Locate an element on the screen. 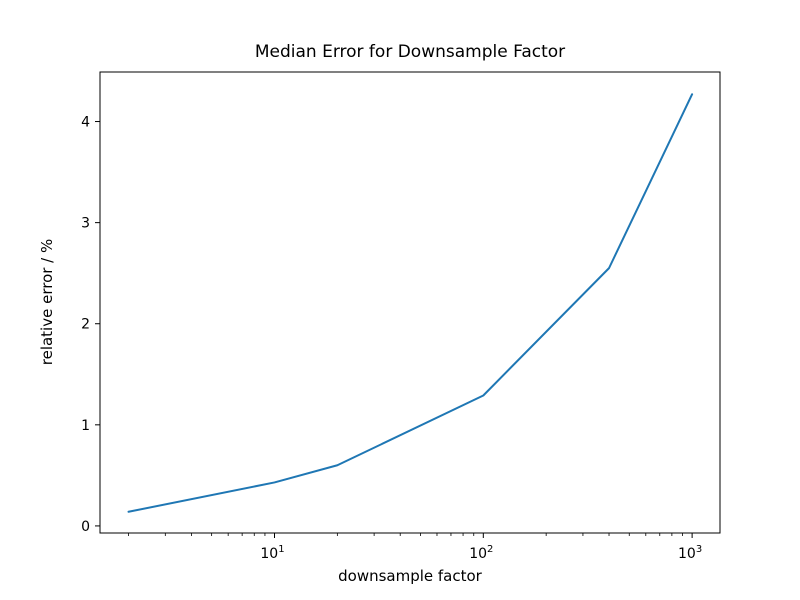 This screenshot has width=800, height=600. y-axis-label: relative error / % is located at coordinates (47, 302).